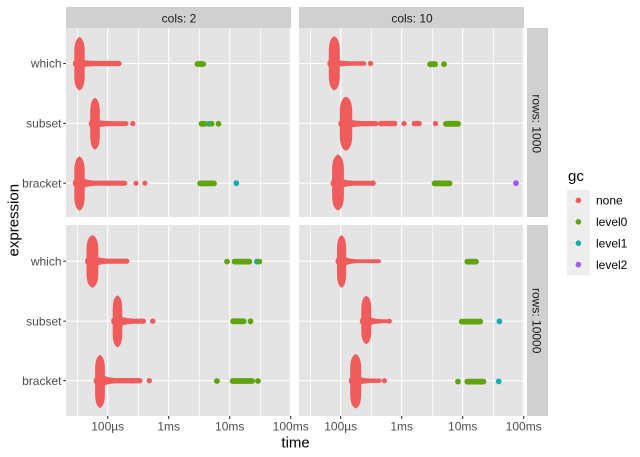 Image resolution: width=640 pixels, height=457 pixels. What do you see at coordinates (537, 321) in the screenshot?
I see `svg-text: rows: 10000` at bounding box center [537, 321].